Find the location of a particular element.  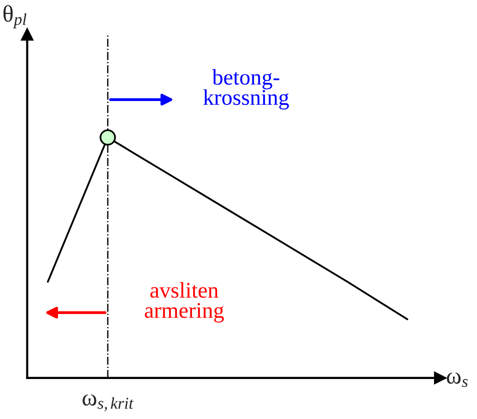

text: ω$_{s,krit}$ is located at coordinates (108, 403).